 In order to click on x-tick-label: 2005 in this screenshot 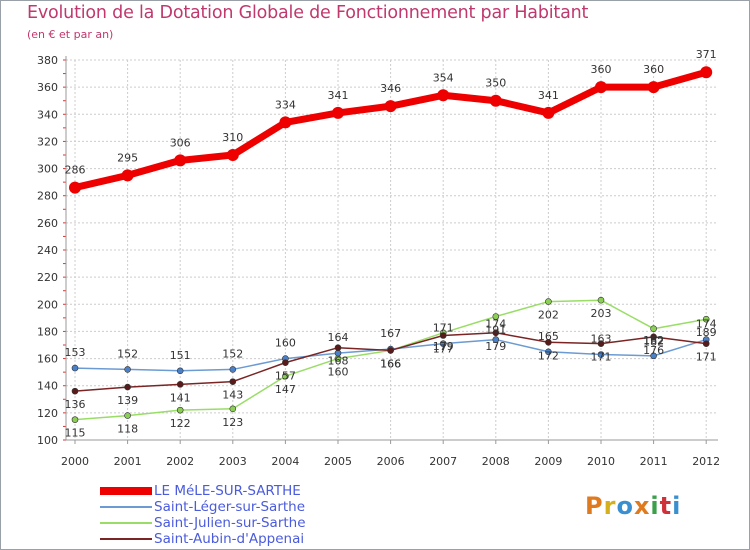, I will do `click(338, 461)`.